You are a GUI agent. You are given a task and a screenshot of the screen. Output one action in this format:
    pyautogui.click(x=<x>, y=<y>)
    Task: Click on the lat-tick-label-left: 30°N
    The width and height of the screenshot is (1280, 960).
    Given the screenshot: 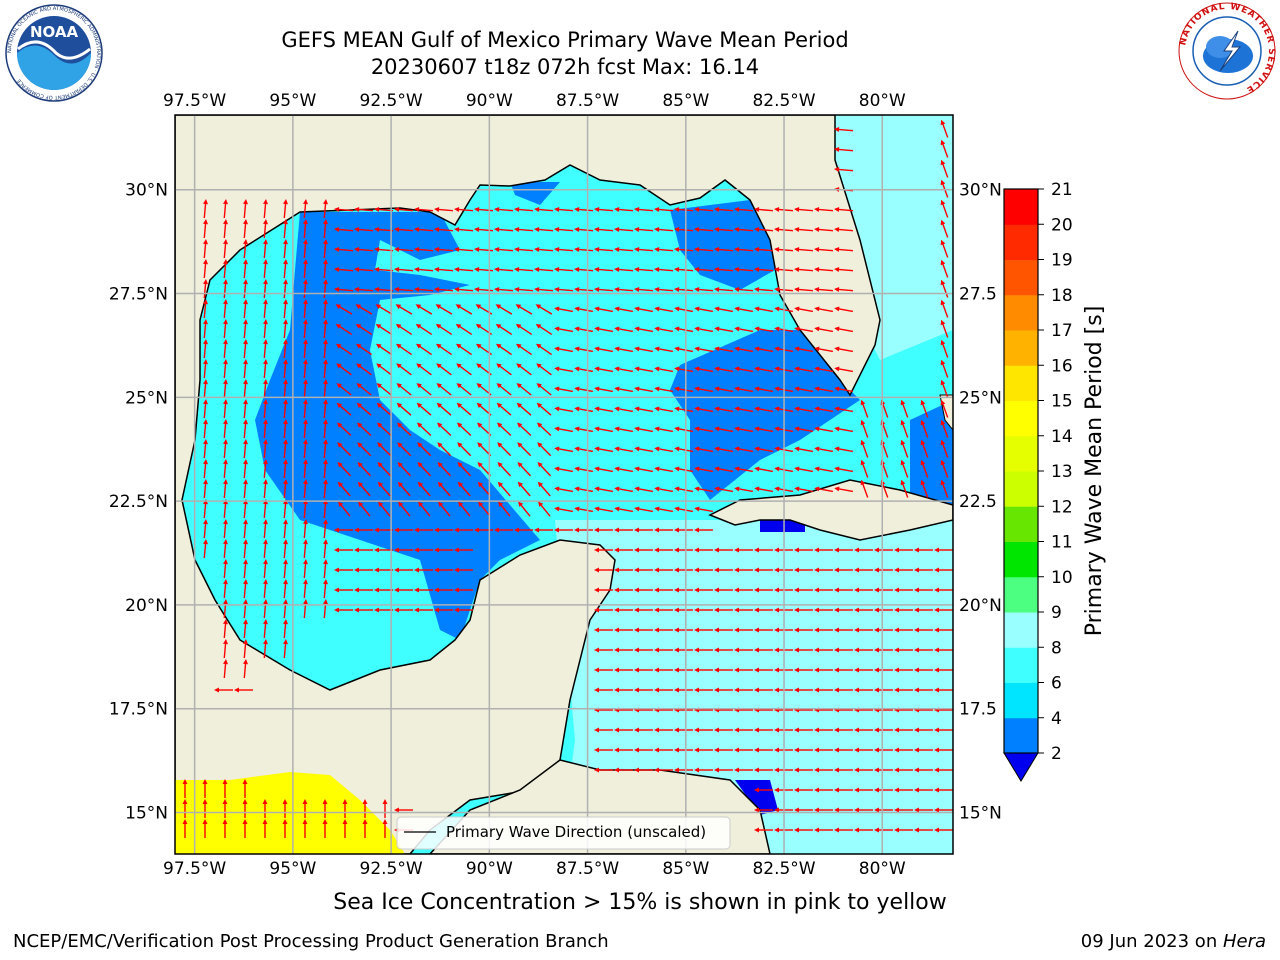 What is the action you would take?
    pyautogui.click(x=146, y=191)
    